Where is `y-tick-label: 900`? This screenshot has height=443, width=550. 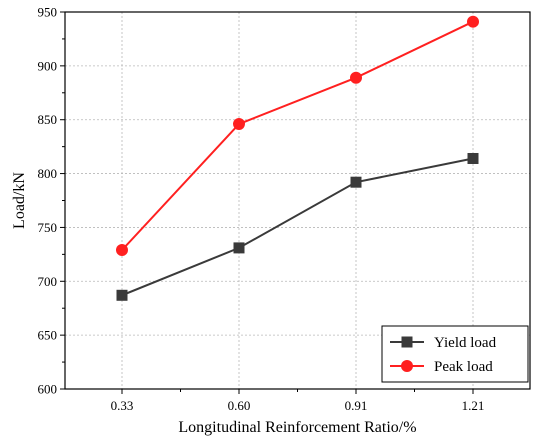
y-tick-label: 900 is located at coordinates (48, 65).